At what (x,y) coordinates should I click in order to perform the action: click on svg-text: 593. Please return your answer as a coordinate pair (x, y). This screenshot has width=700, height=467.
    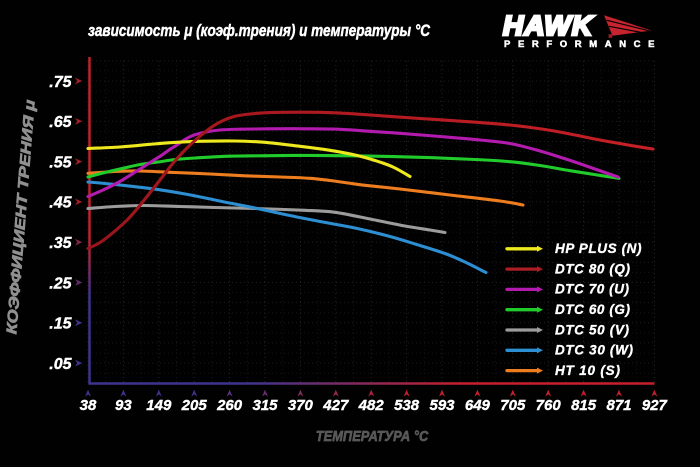
    Looking at the image, I should click on (442, 405).